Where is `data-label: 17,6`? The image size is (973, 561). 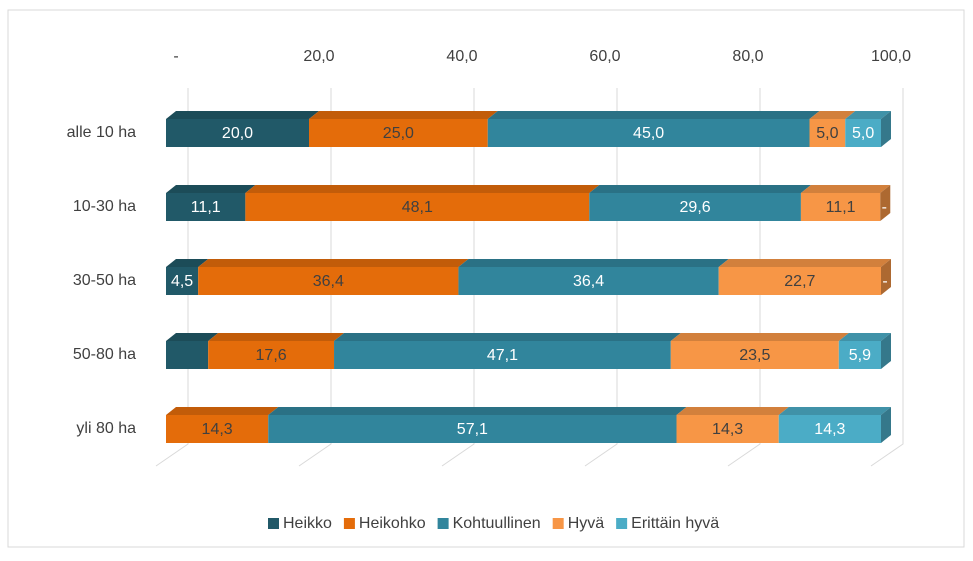 data-label: 17,6 is located at coordinates (271, 355).